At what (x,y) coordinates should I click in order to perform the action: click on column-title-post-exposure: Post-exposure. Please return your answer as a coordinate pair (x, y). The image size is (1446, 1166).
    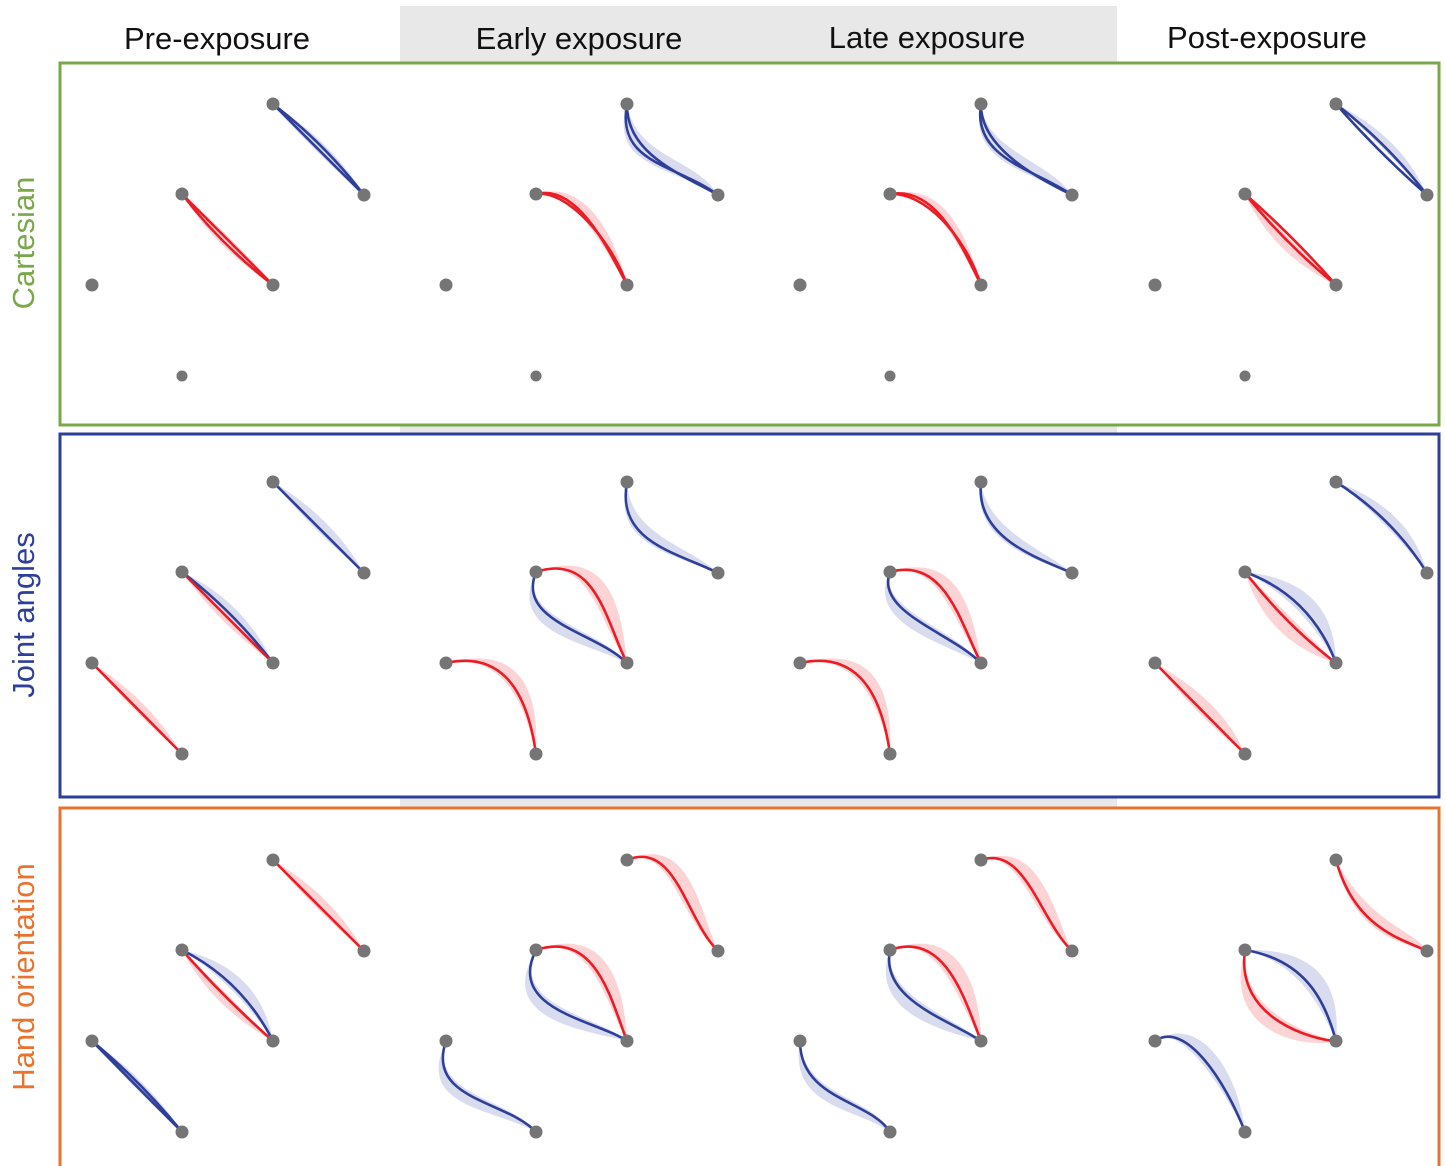
    Looking at the image, I should click on (1267, 37).